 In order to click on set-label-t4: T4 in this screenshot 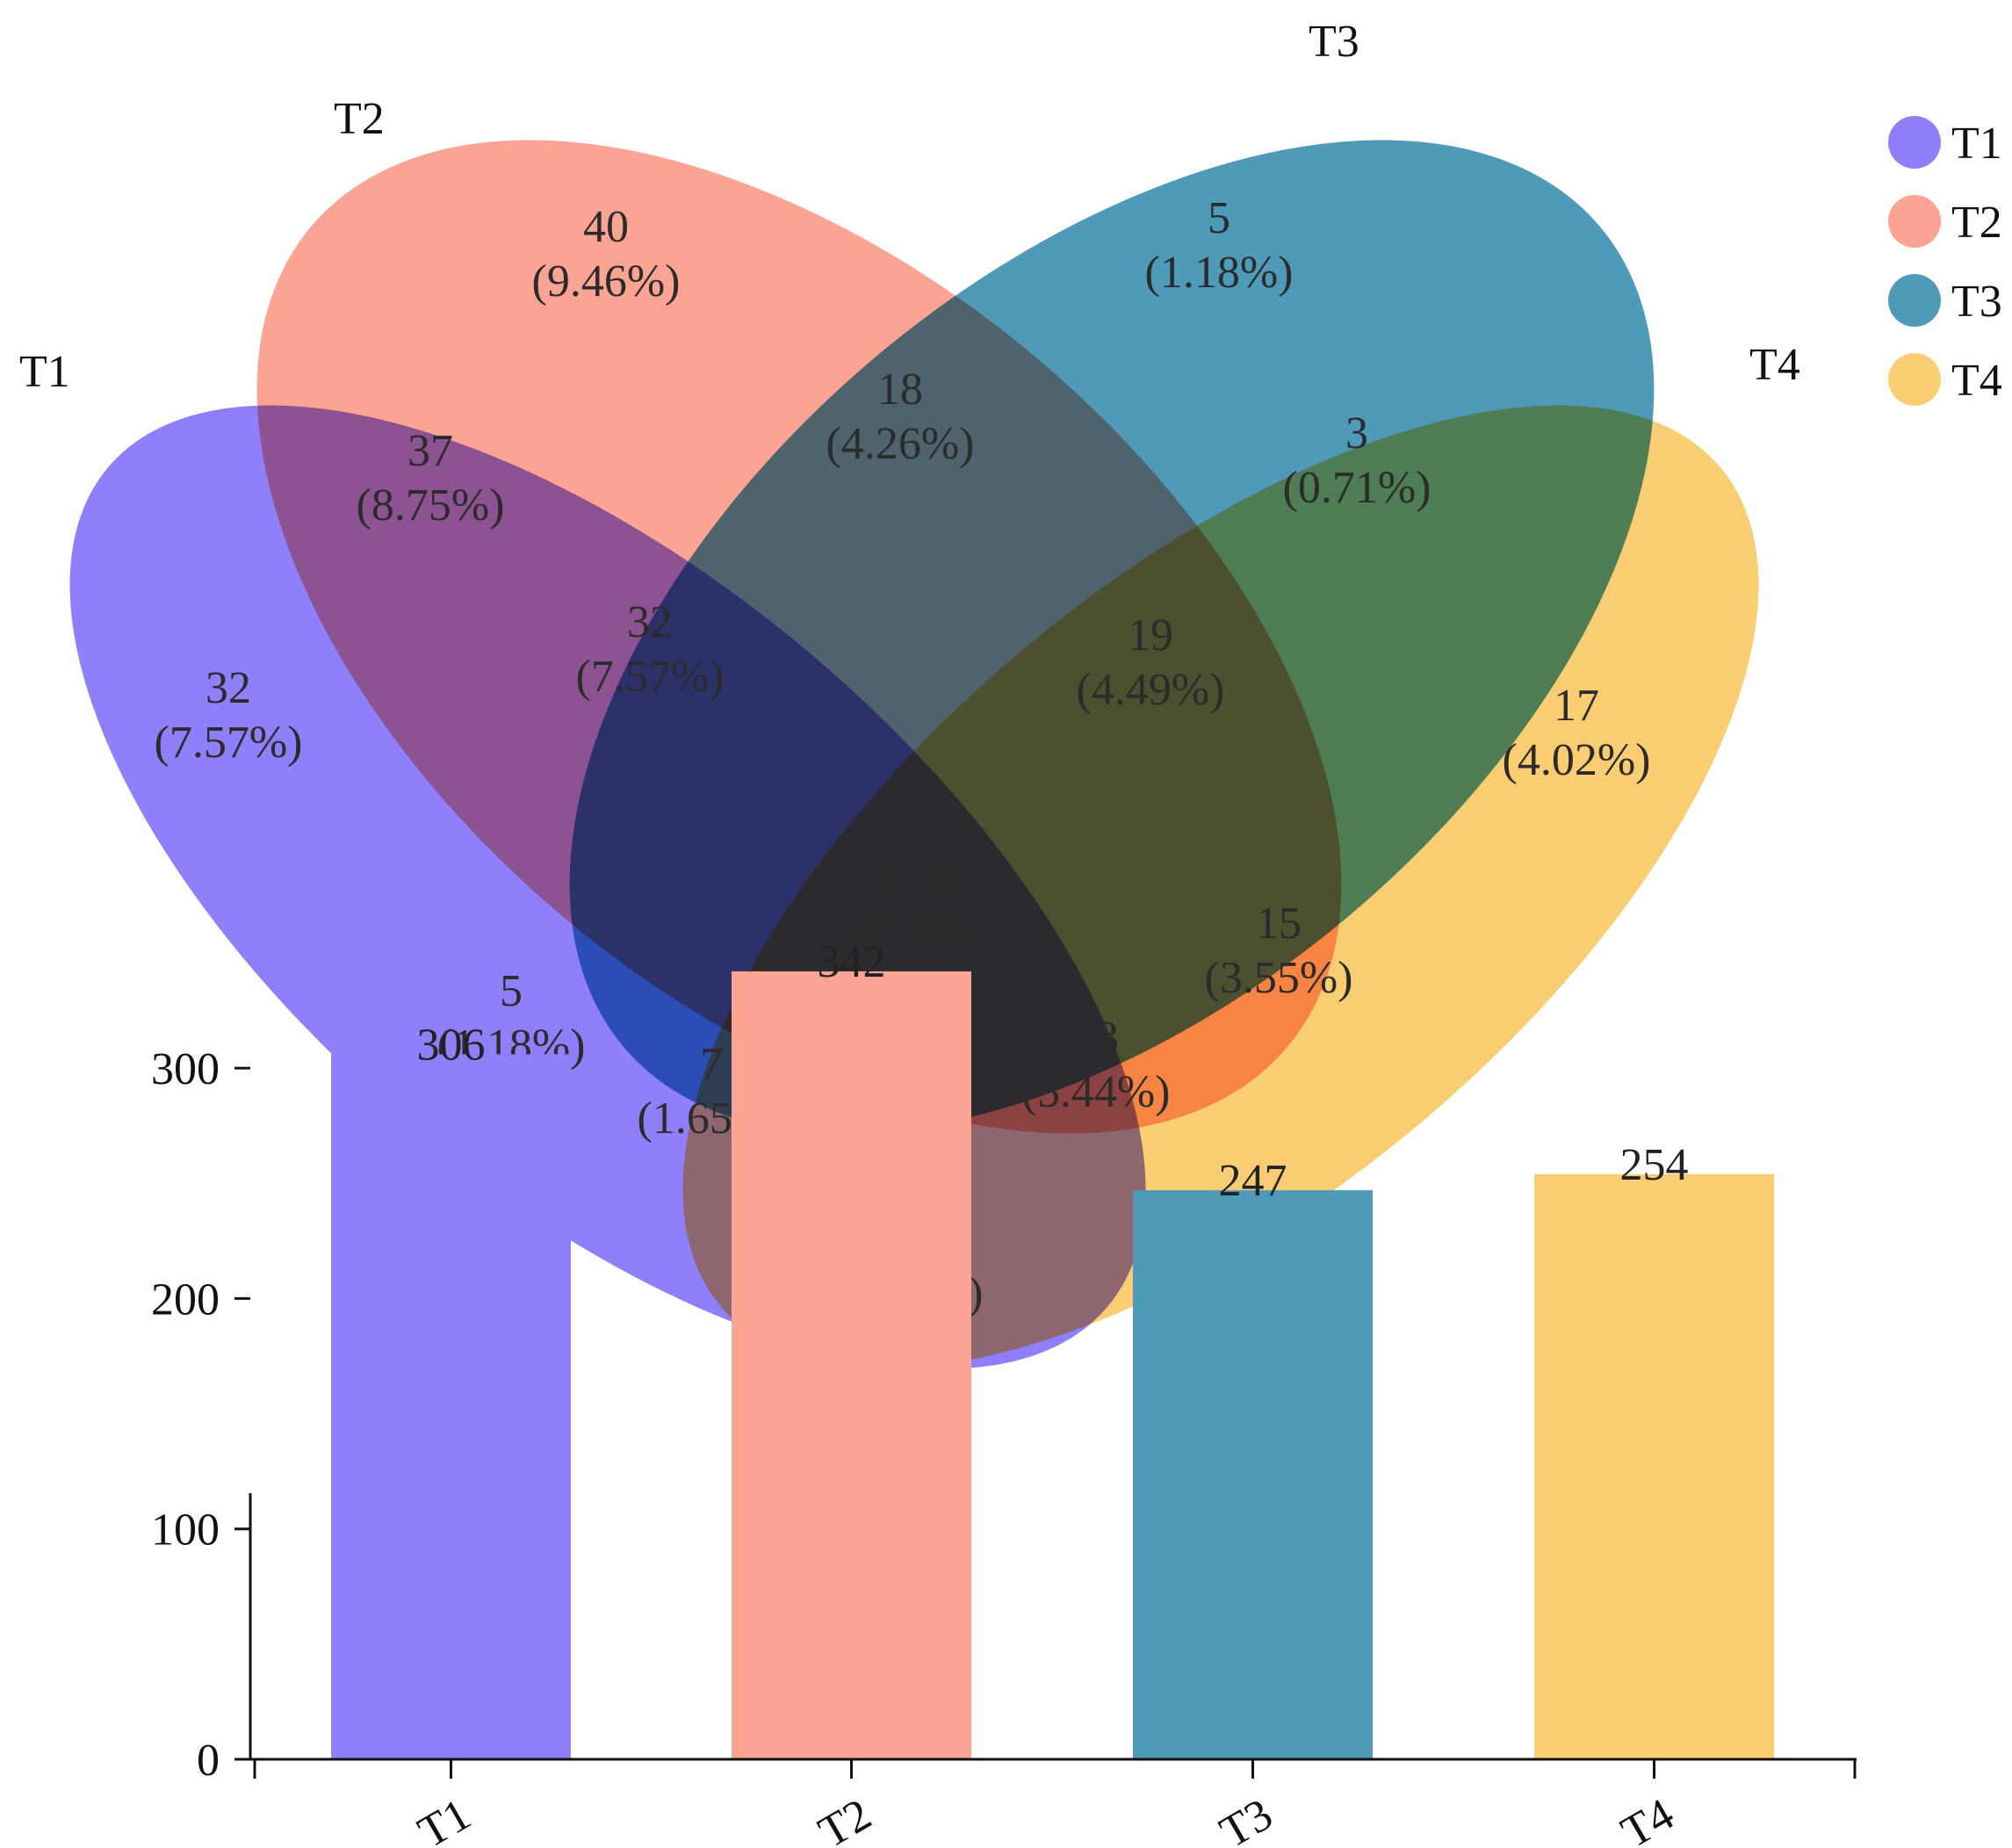, I will do `click(1774, 365)`.